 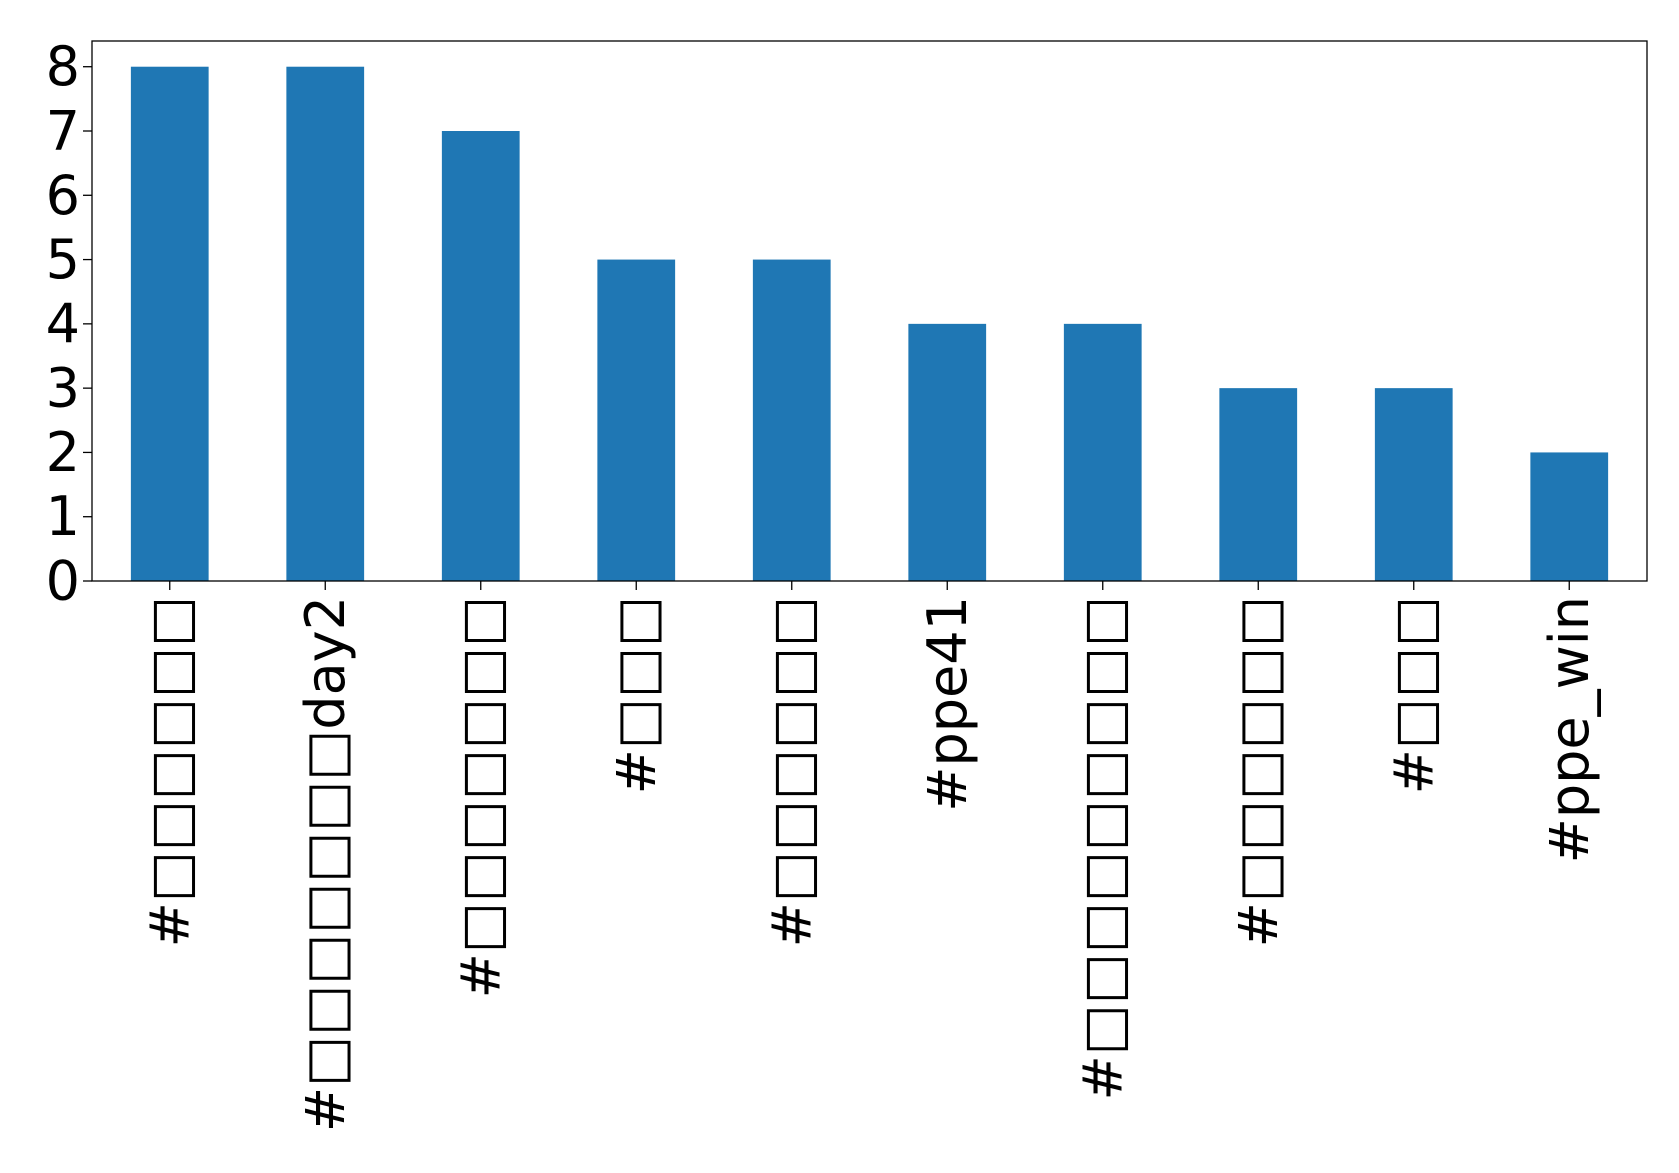 What do you see at coordinates (63, 452) in the screenshot?
I see `y-tick-label: 2` at bounding box center [63, 452].